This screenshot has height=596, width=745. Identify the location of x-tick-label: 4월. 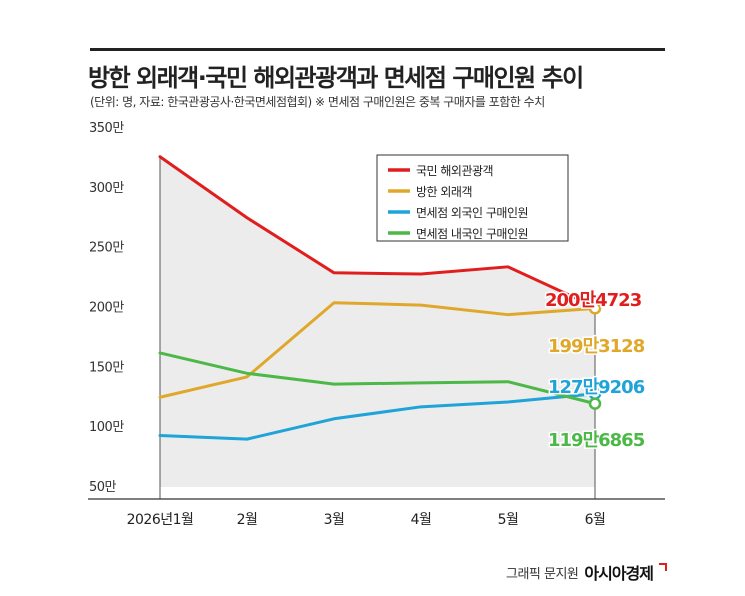
(421, 520).